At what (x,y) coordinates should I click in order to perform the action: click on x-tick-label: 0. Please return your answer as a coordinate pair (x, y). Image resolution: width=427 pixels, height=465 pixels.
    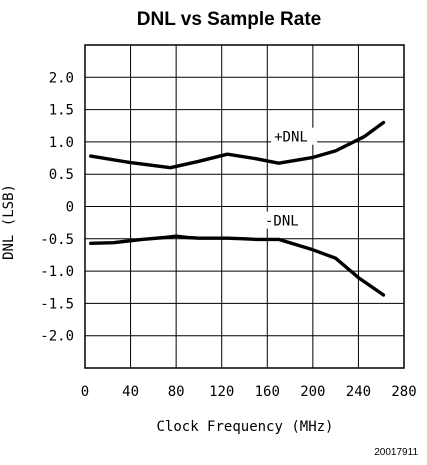
    Looking at the image, I should click on (85, 392).